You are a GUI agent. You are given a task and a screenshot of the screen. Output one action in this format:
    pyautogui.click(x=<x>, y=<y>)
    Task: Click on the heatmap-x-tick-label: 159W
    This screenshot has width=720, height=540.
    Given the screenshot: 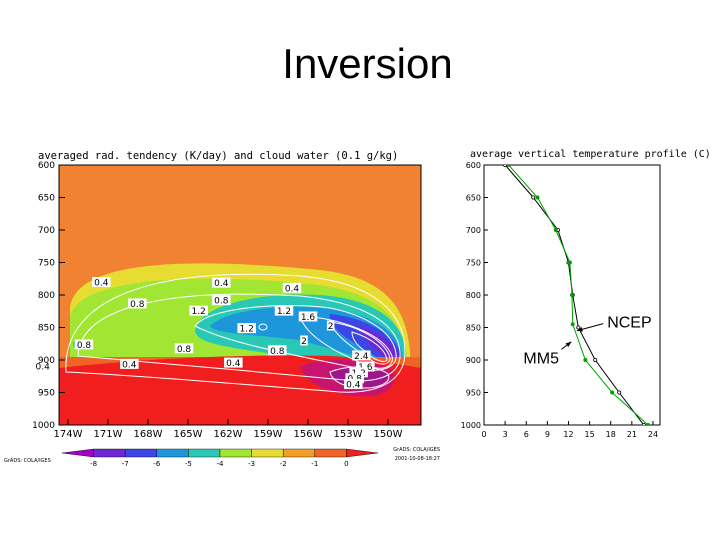 What is the action you would take?
    pyautogui.click(x=268, y=434)
    